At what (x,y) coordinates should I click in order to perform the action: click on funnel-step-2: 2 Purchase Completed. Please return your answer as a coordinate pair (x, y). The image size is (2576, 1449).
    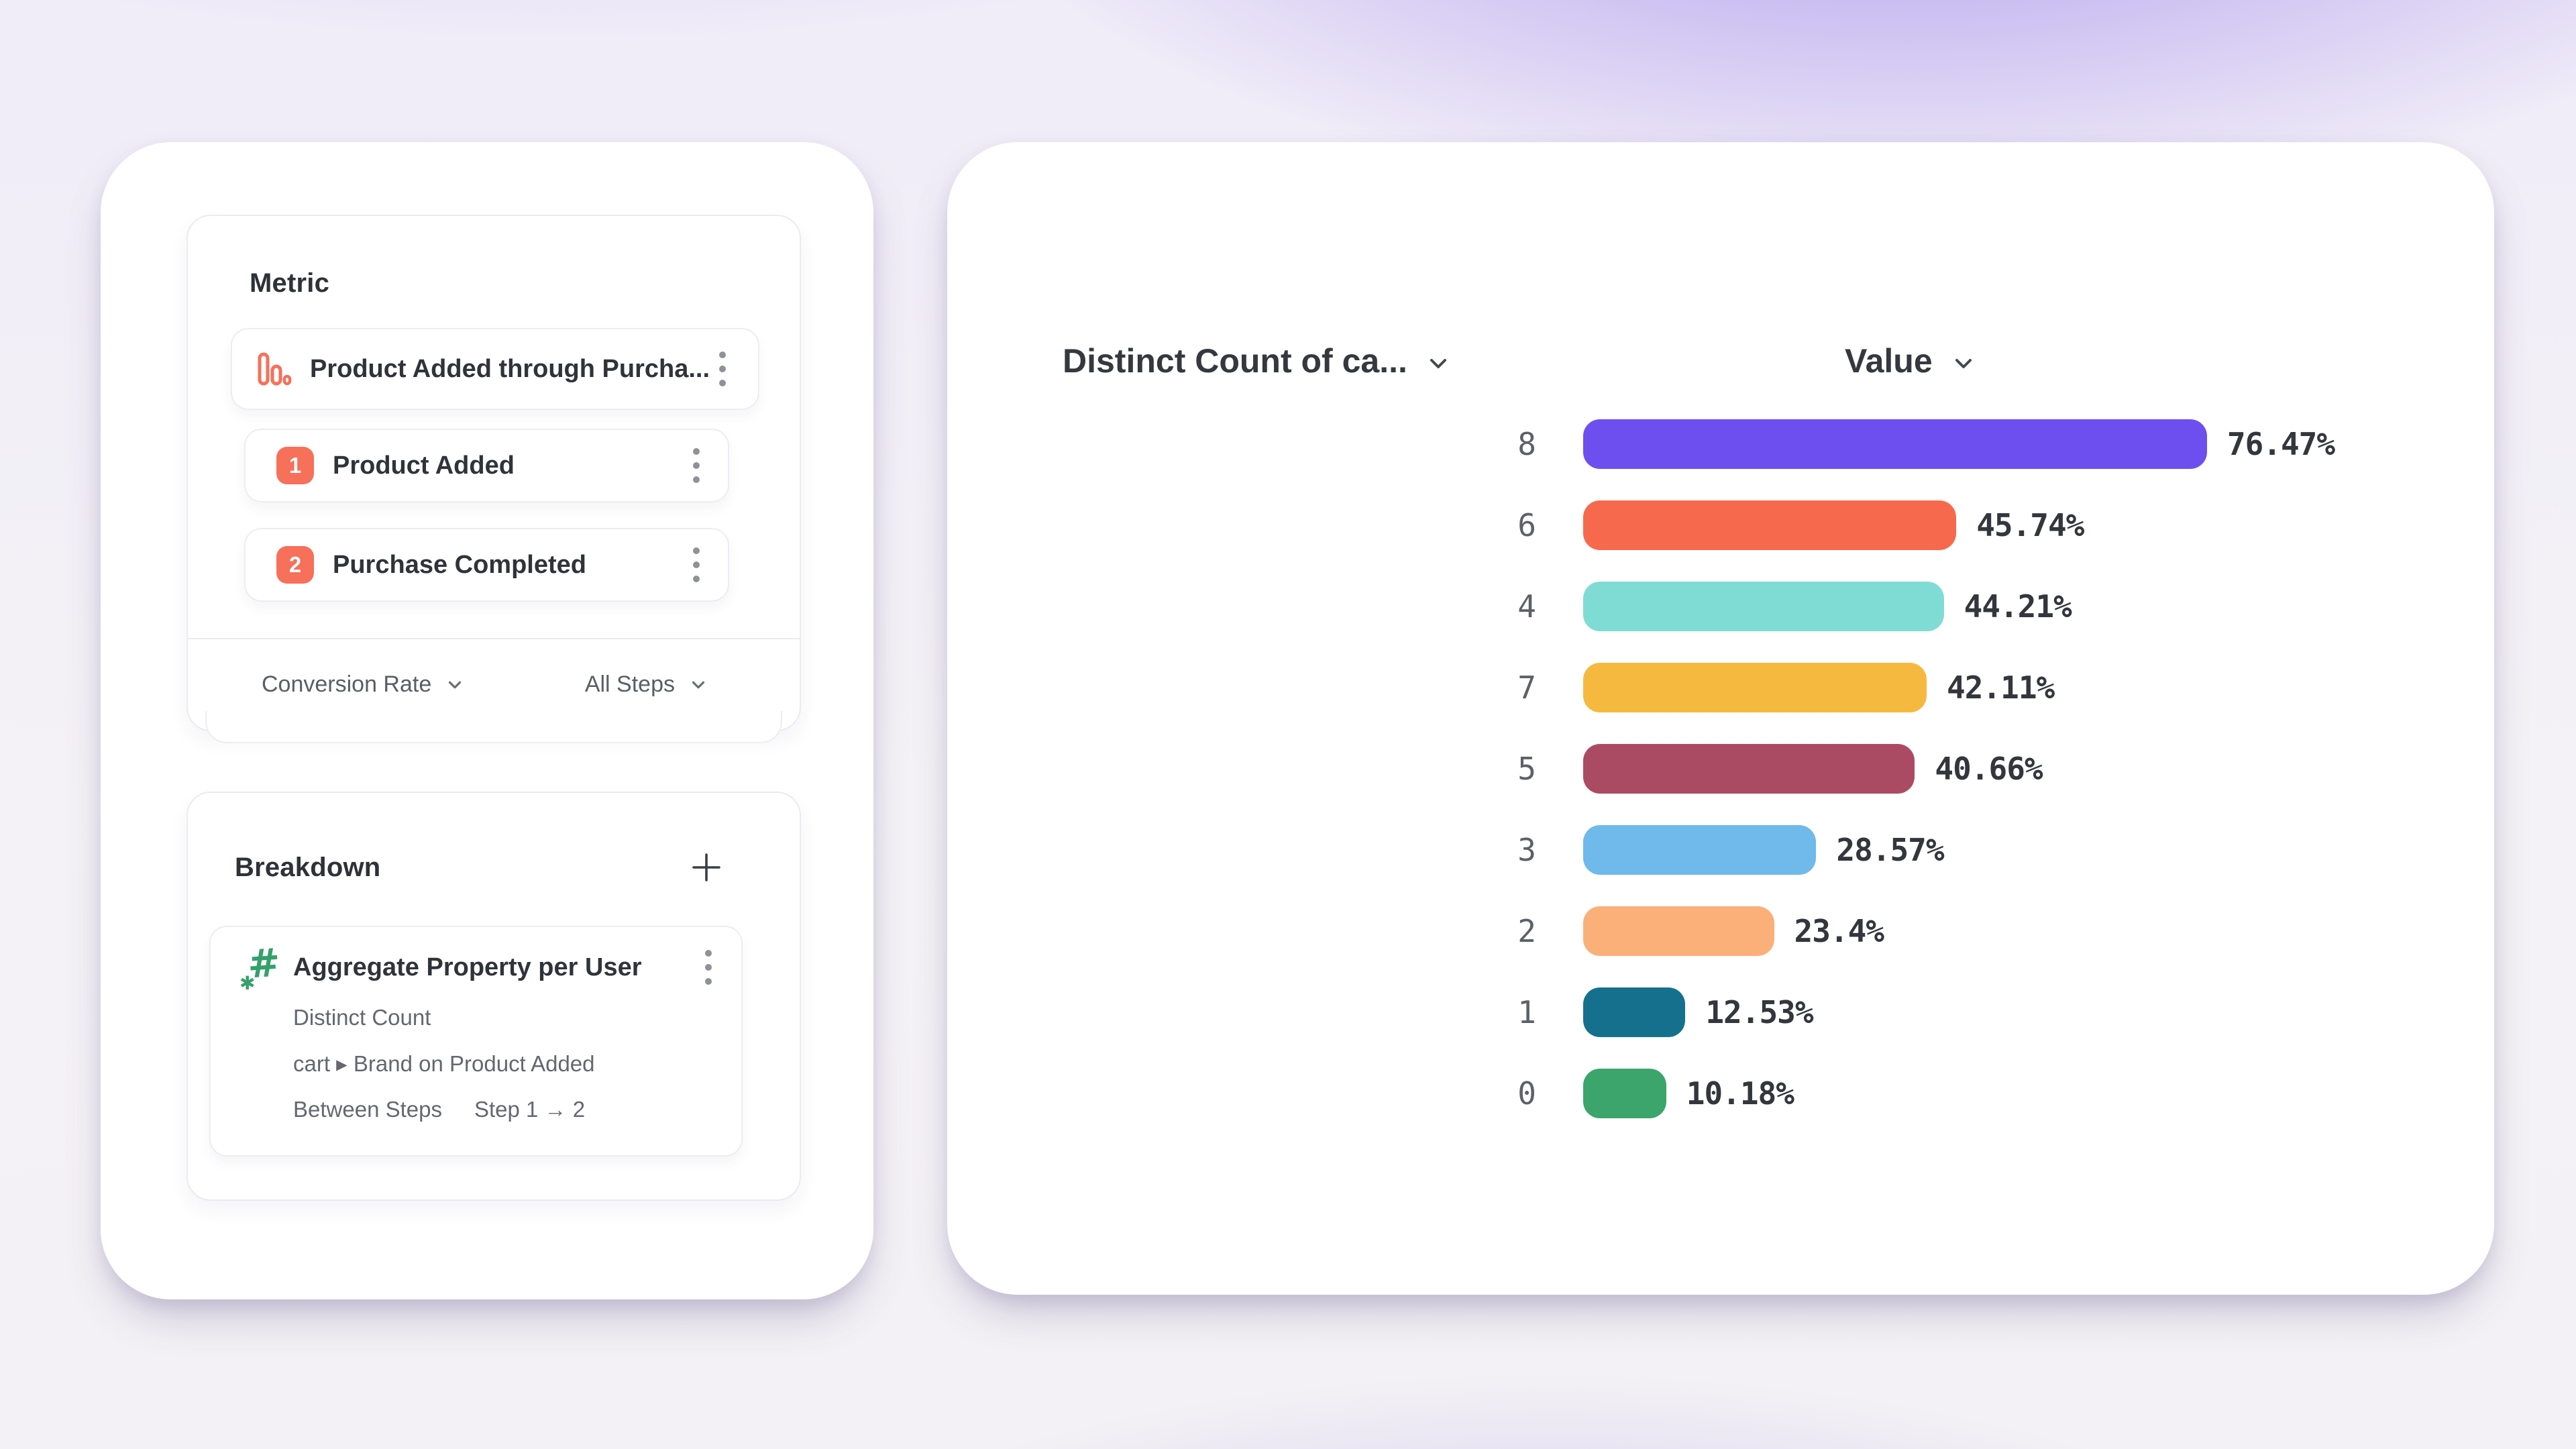
    Looking at the image, I should click on (486, 565).